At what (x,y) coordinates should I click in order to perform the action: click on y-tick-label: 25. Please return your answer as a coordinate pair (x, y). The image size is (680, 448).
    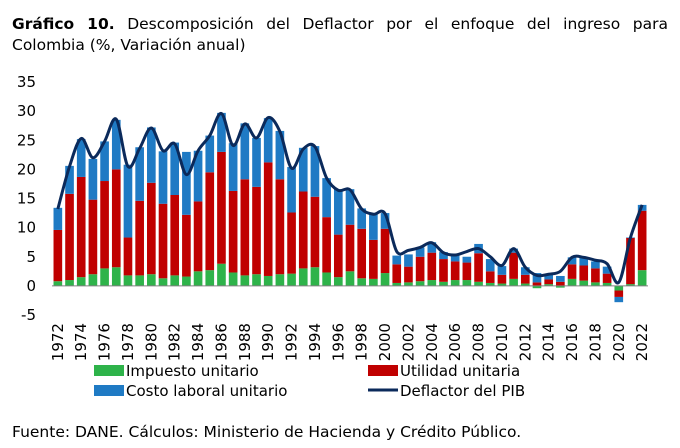
    Looking at the image, I should click on (26, 140).